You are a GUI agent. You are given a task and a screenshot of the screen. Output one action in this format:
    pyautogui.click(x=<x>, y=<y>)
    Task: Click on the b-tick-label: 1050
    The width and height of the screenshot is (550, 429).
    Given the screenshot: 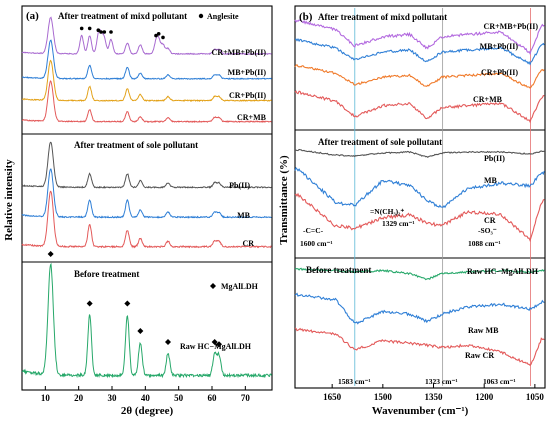 What is the action you would take?
    pyautogui.click(x=535, y=397)
    